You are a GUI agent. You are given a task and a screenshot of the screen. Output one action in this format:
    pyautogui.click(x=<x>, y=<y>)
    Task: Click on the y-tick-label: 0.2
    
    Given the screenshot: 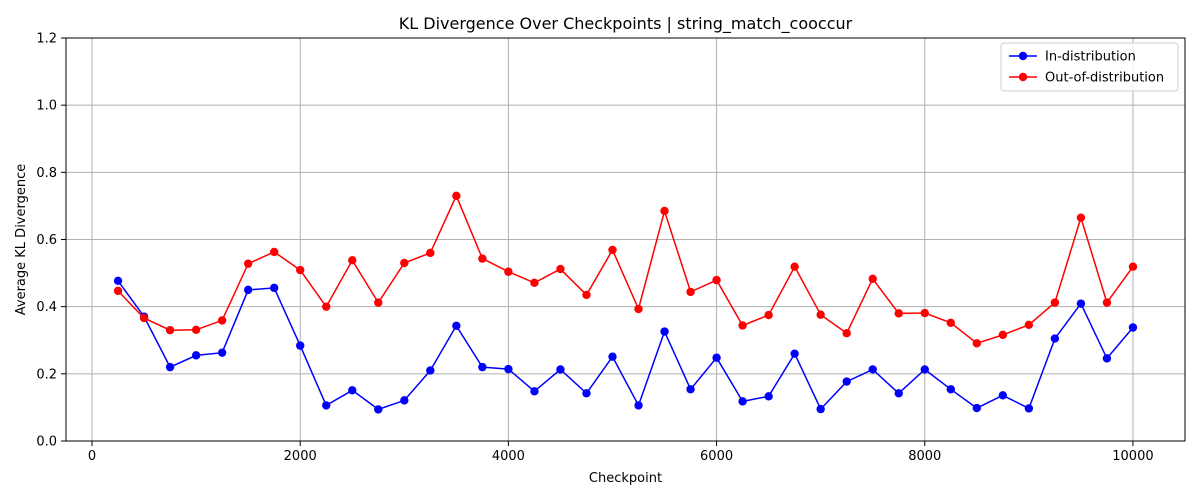 What is the action you would take?
    pyautogui.click(x=46, y=374)
    